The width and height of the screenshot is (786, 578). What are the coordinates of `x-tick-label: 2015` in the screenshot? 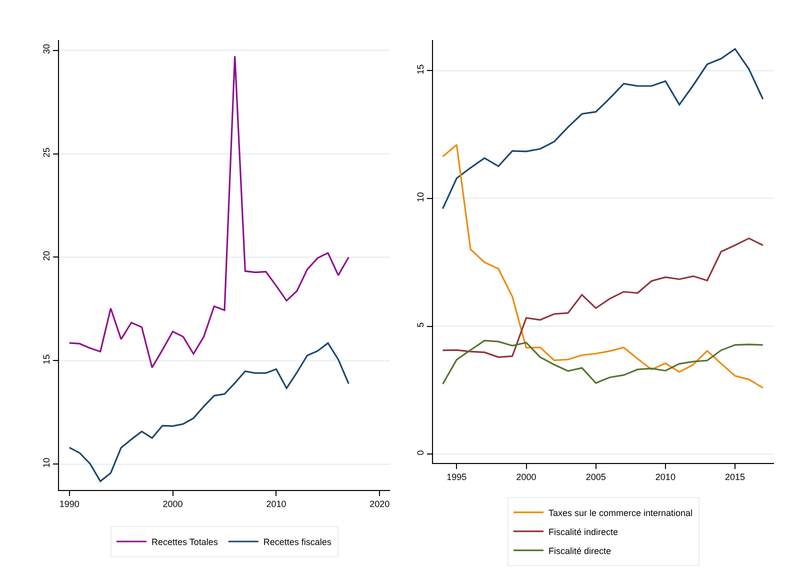 It's located at (735, 477).